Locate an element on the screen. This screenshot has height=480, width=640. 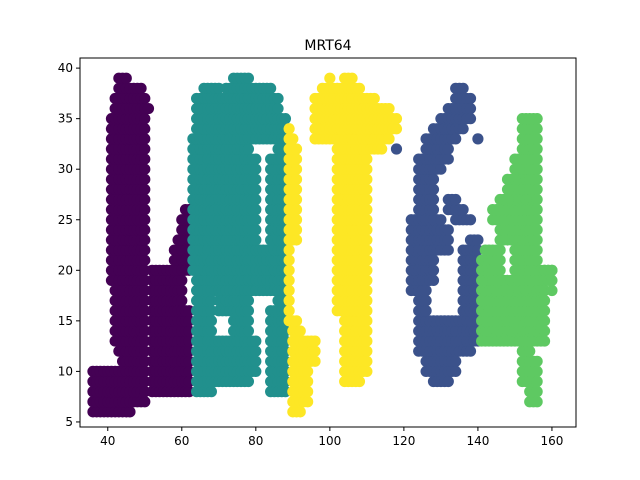
x-tick-label: 60 is located at coordinates (181, 441).